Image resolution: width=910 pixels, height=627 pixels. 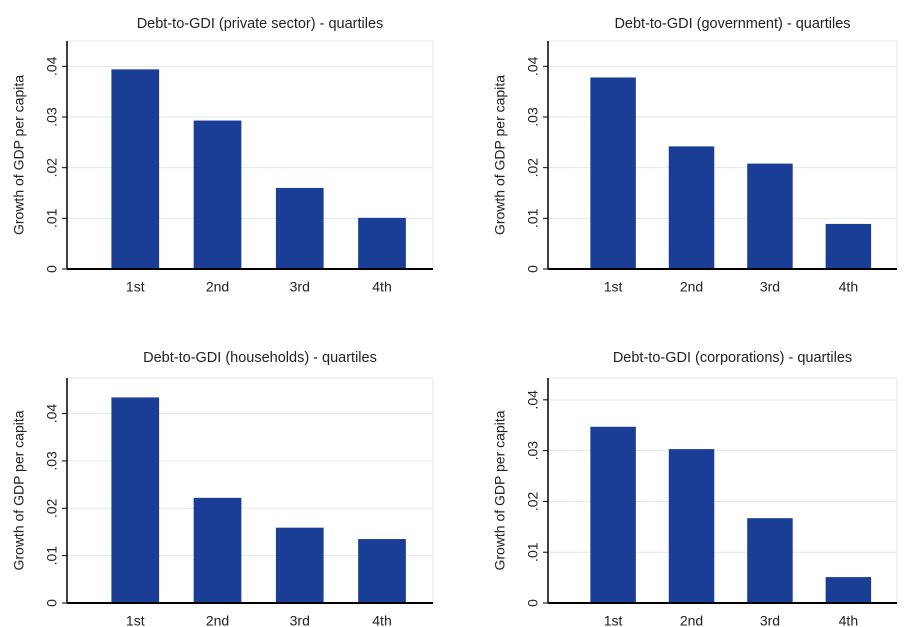 I want to click on chart-title: Debt-to-GDI (corporations) - quartiles, so click(x=732, y=358).